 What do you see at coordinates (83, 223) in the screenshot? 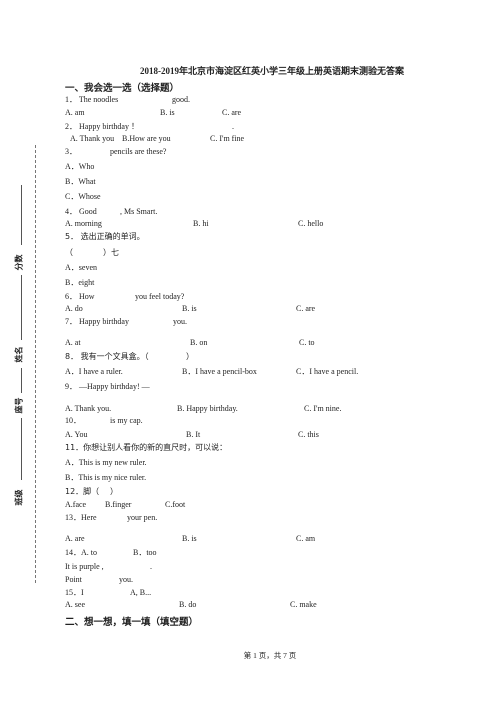
I see `question-text: A. morning` at bounding box center [83, 223].